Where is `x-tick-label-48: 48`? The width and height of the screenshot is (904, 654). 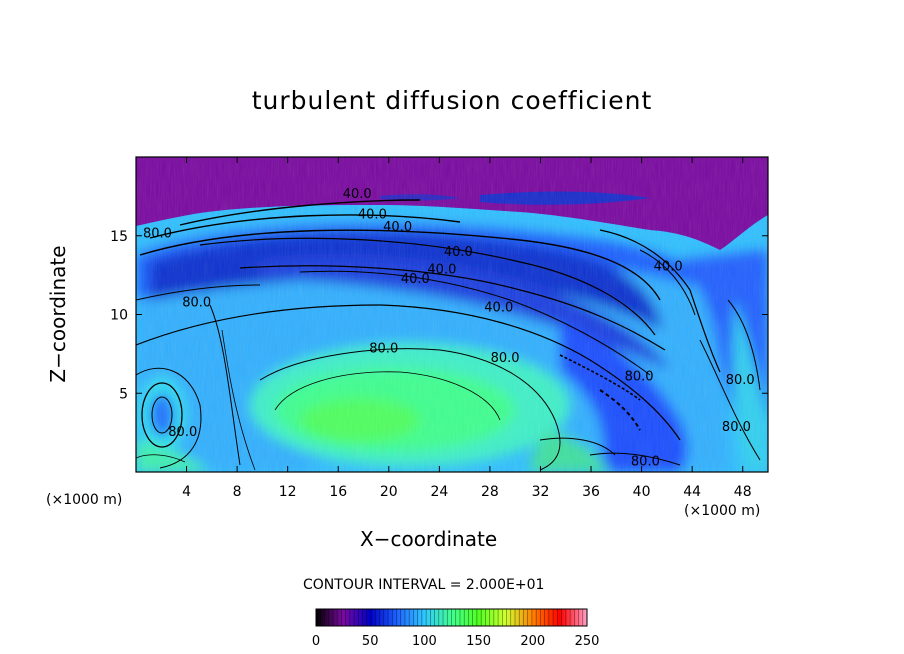
x-tick-label-48: 48 is located at coordinates (743, 492).